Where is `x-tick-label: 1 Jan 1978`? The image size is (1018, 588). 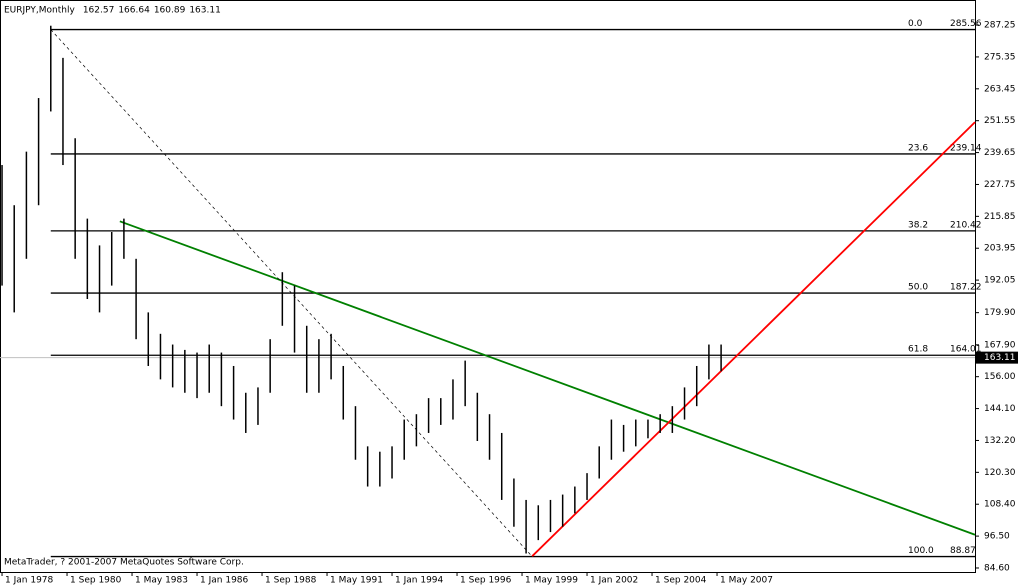
x-tick-label: 1 Jan 1978 is located at coordinates (29, 581).